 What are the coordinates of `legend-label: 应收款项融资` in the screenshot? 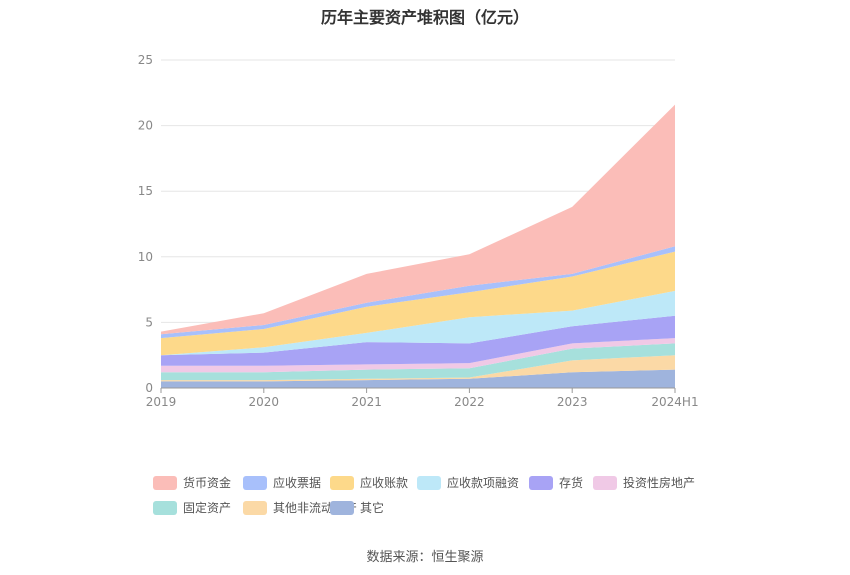 It's located at (483, 483).